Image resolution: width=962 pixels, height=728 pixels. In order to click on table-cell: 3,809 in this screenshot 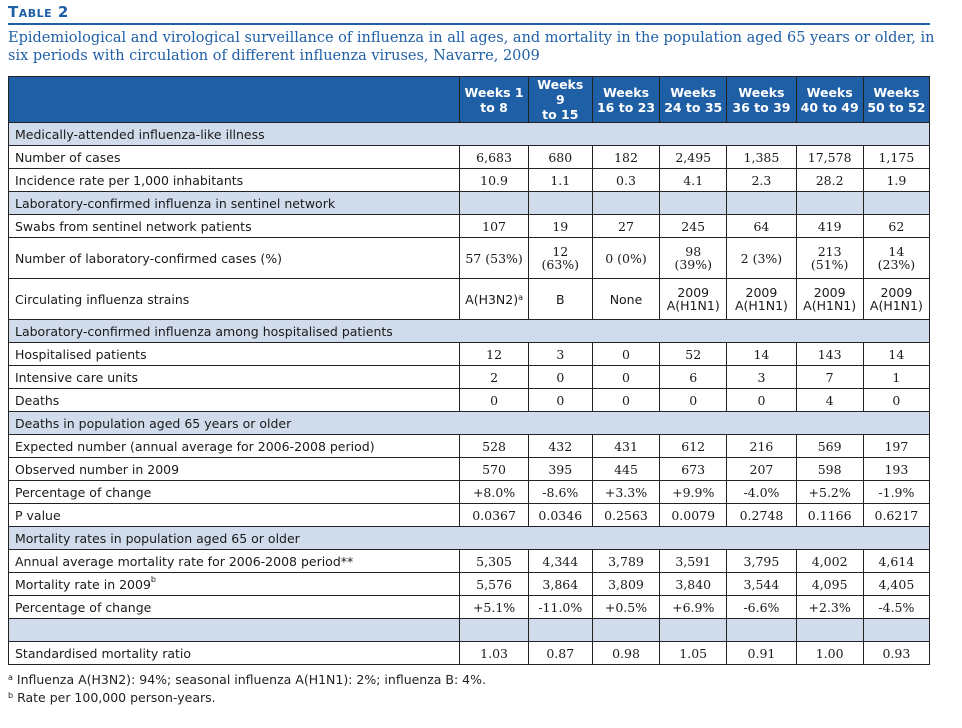, I will do `click(626, 584)`.